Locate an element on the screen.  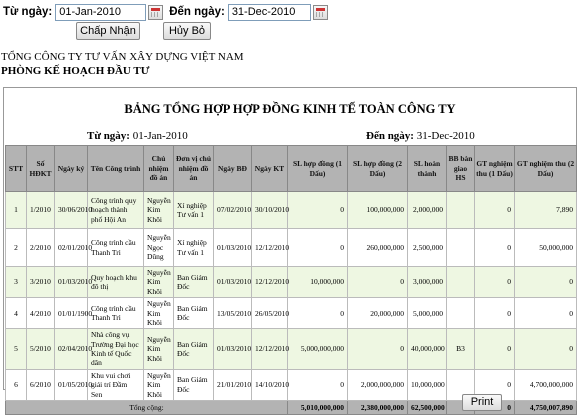
cell: 40,000,000 is located at coordinates (427, 349).